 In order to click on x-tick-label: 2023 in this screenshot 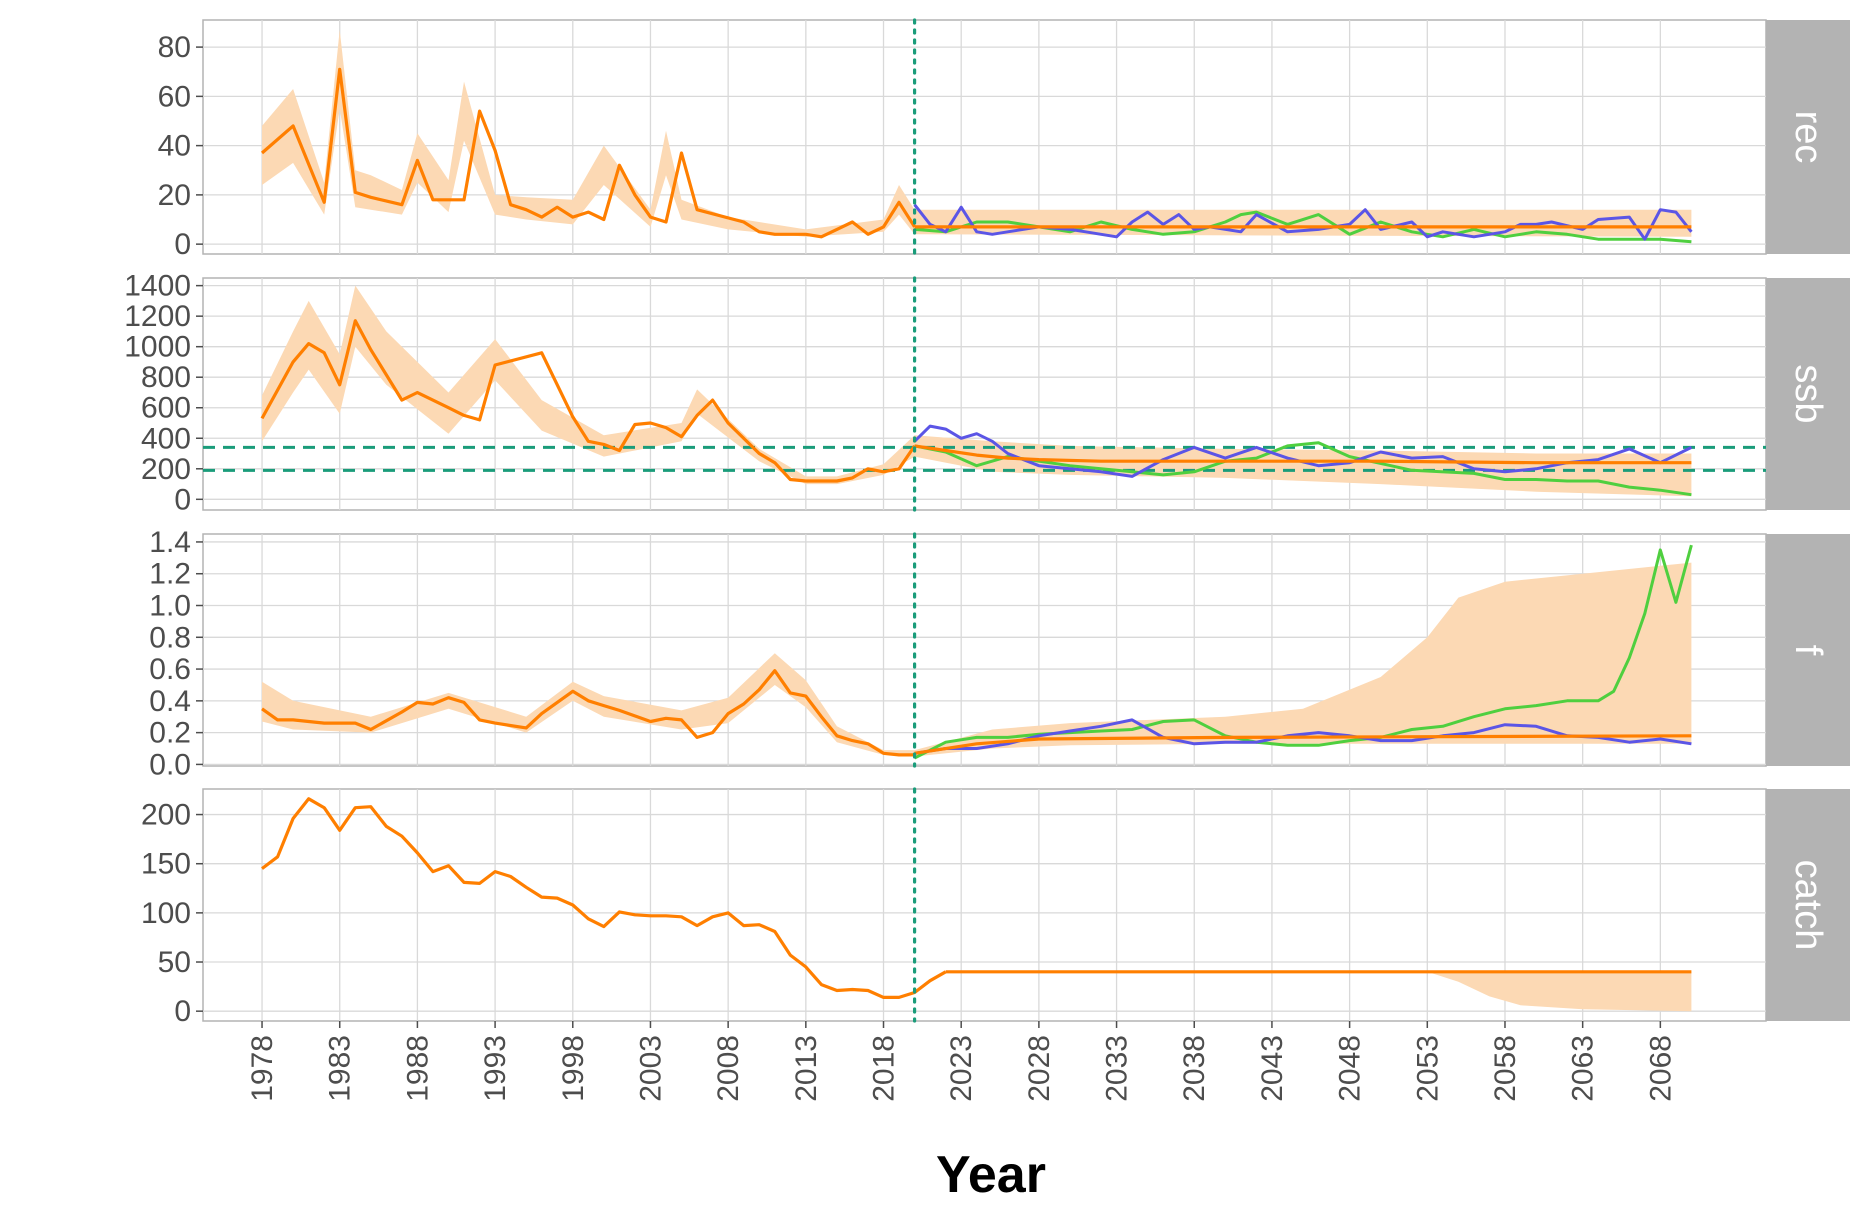, I will do `click(961, 1068)`.